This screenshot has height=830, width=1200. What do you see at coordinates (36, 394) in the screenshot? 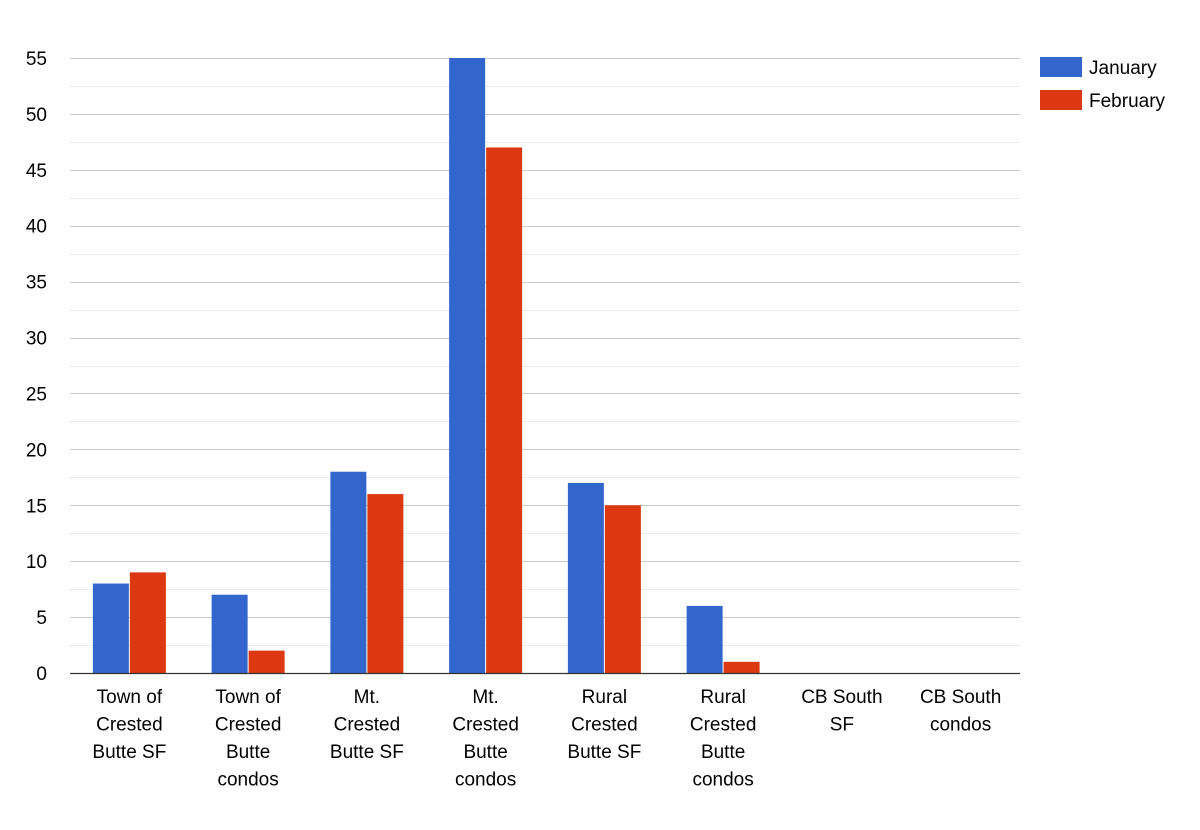
I see `y-tick-label: 25` at bounding box center [36, 394].